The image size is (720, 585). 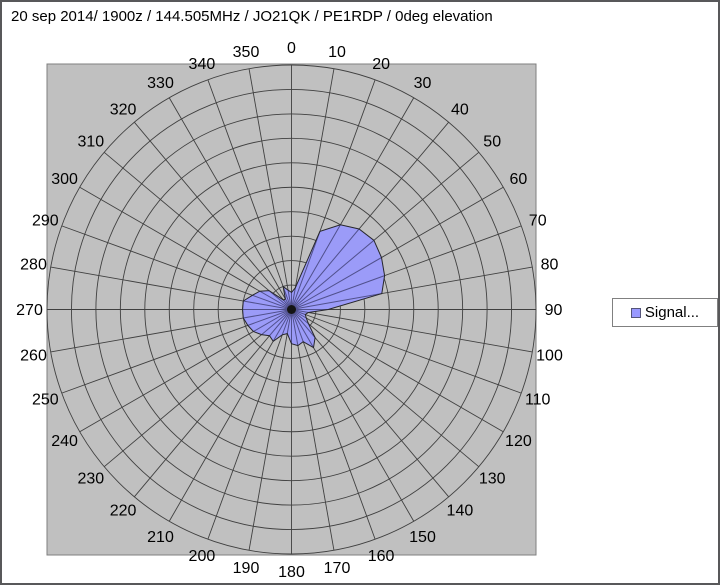 What do you see at coordinates (90, 142) in the screenshot?
I see `angle-label-310: 310` at bounding box center [90, 142].